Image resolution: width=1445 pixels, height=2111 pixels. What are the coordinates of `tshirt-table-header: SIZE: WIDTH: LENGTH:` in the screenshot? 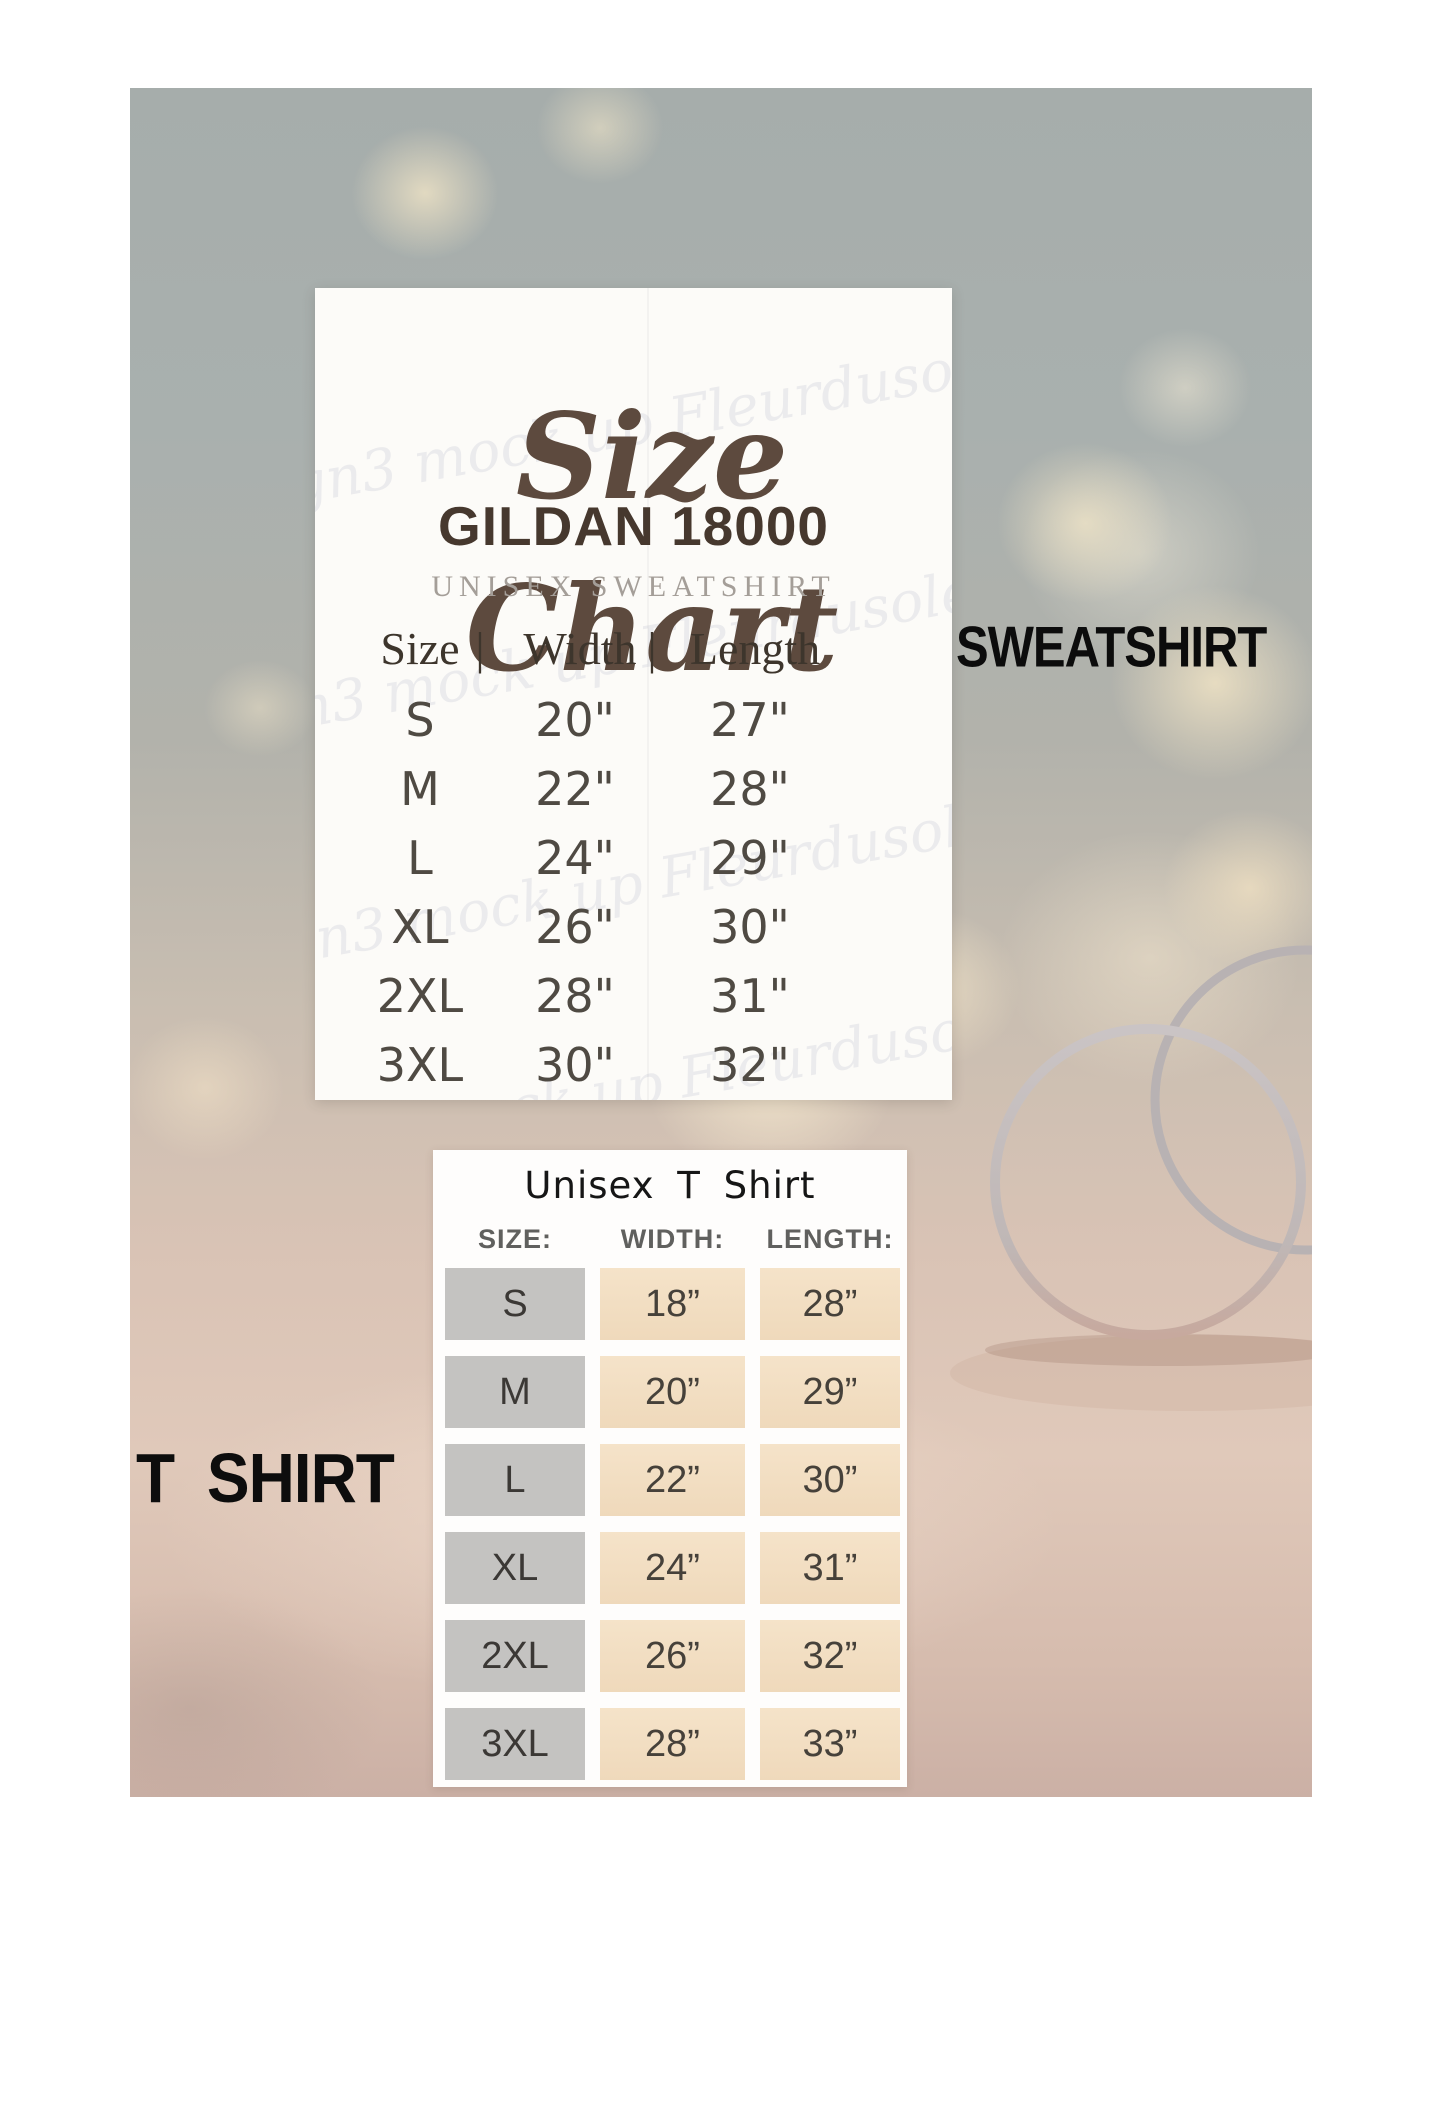 It's located at (670, 1239).